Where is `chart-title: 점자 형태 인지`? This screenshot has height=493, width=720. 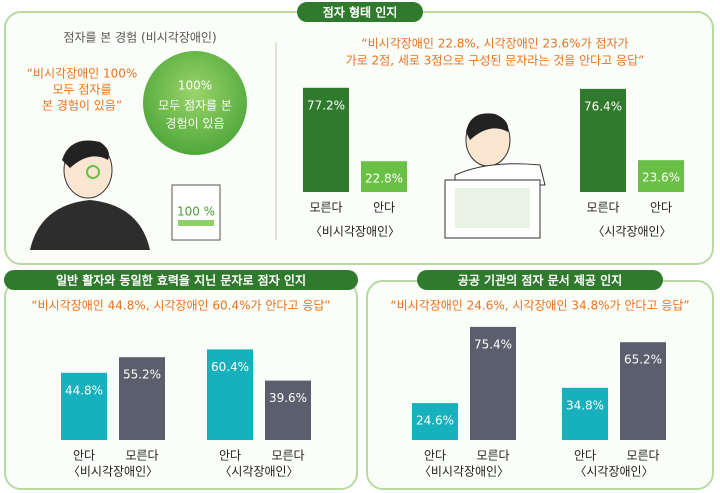 chart-title: 점자 형태 인지 is located at coordinates (360, 12).